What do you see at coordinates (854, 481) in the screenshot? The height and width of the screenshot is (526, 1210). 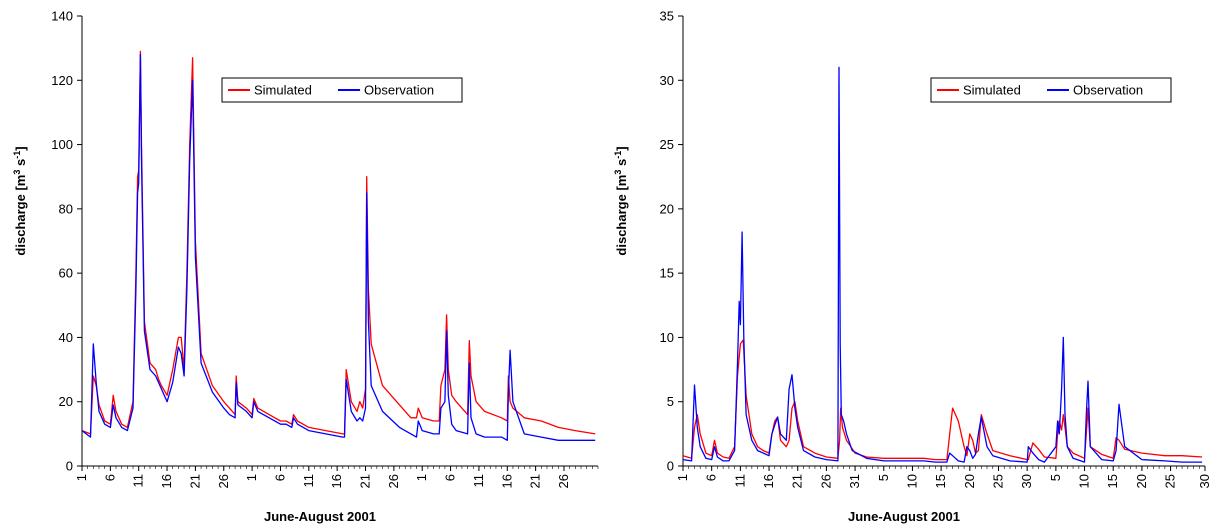 I see `x-tick-label: 31` at bounding box center [854, 481].